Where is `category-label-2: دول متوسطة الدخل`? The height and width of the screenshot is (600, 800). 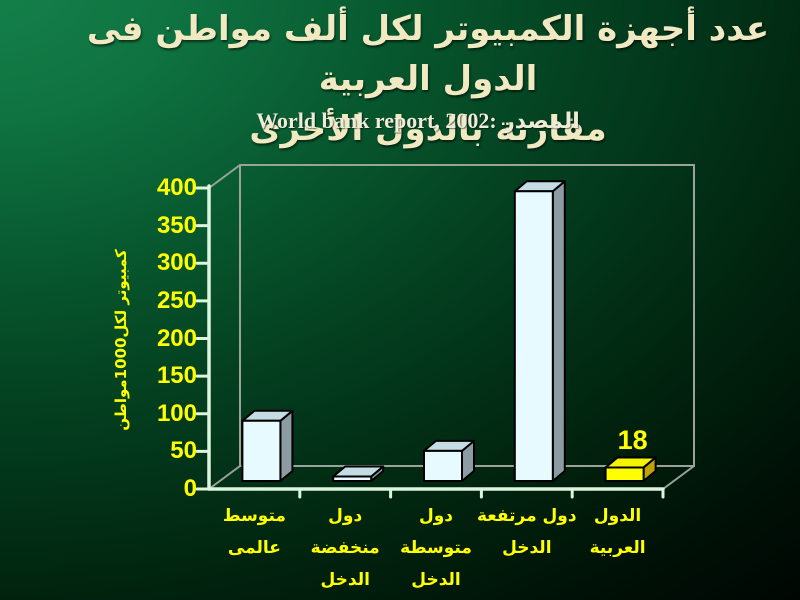
category-label-2: دول متوسطة الدخل is located at coordinates (436, 548).